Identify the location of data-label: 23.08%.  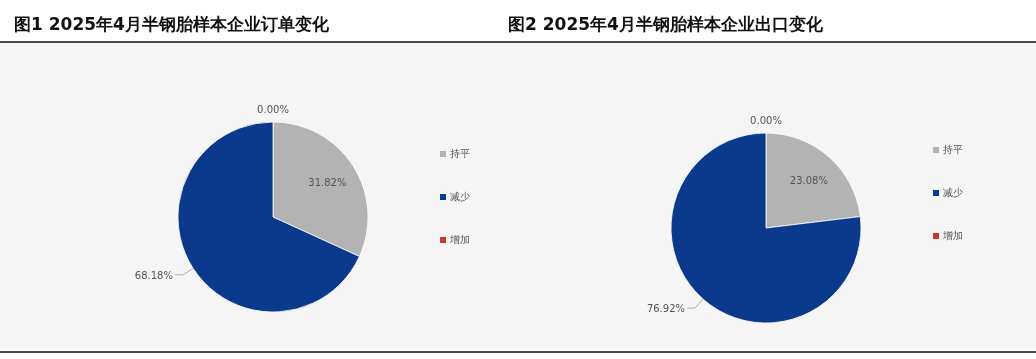
(808, 180).